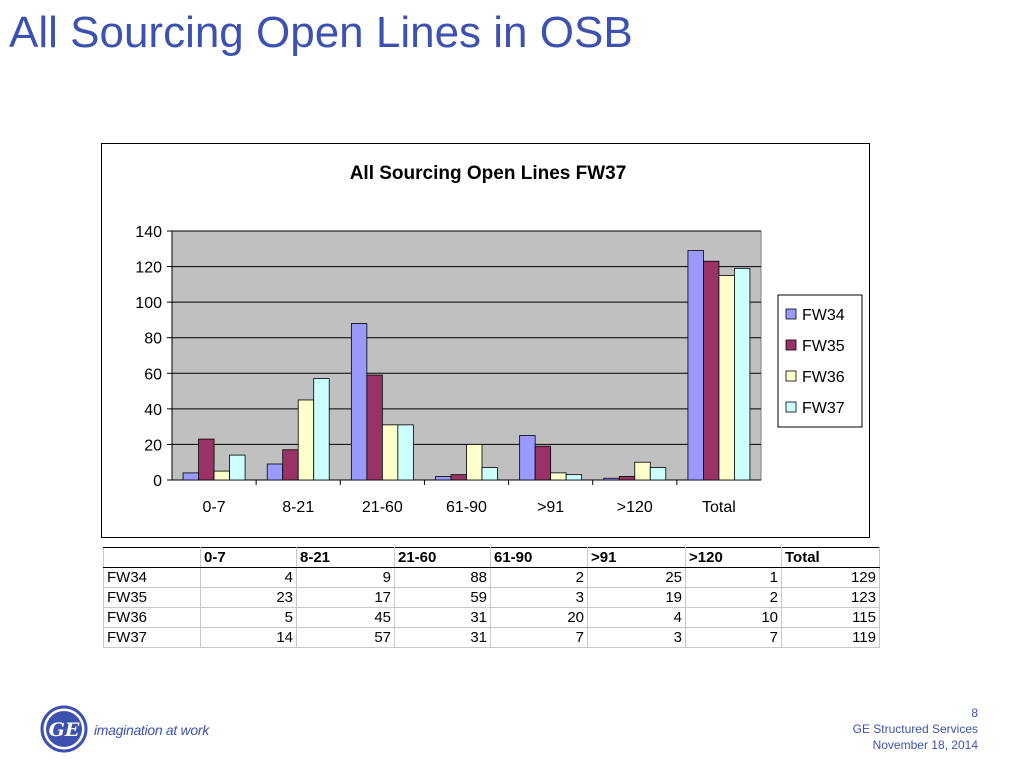 The image size is (1024, 768). I want to click on legend-label-fw35: FW35, so click(823, 346).